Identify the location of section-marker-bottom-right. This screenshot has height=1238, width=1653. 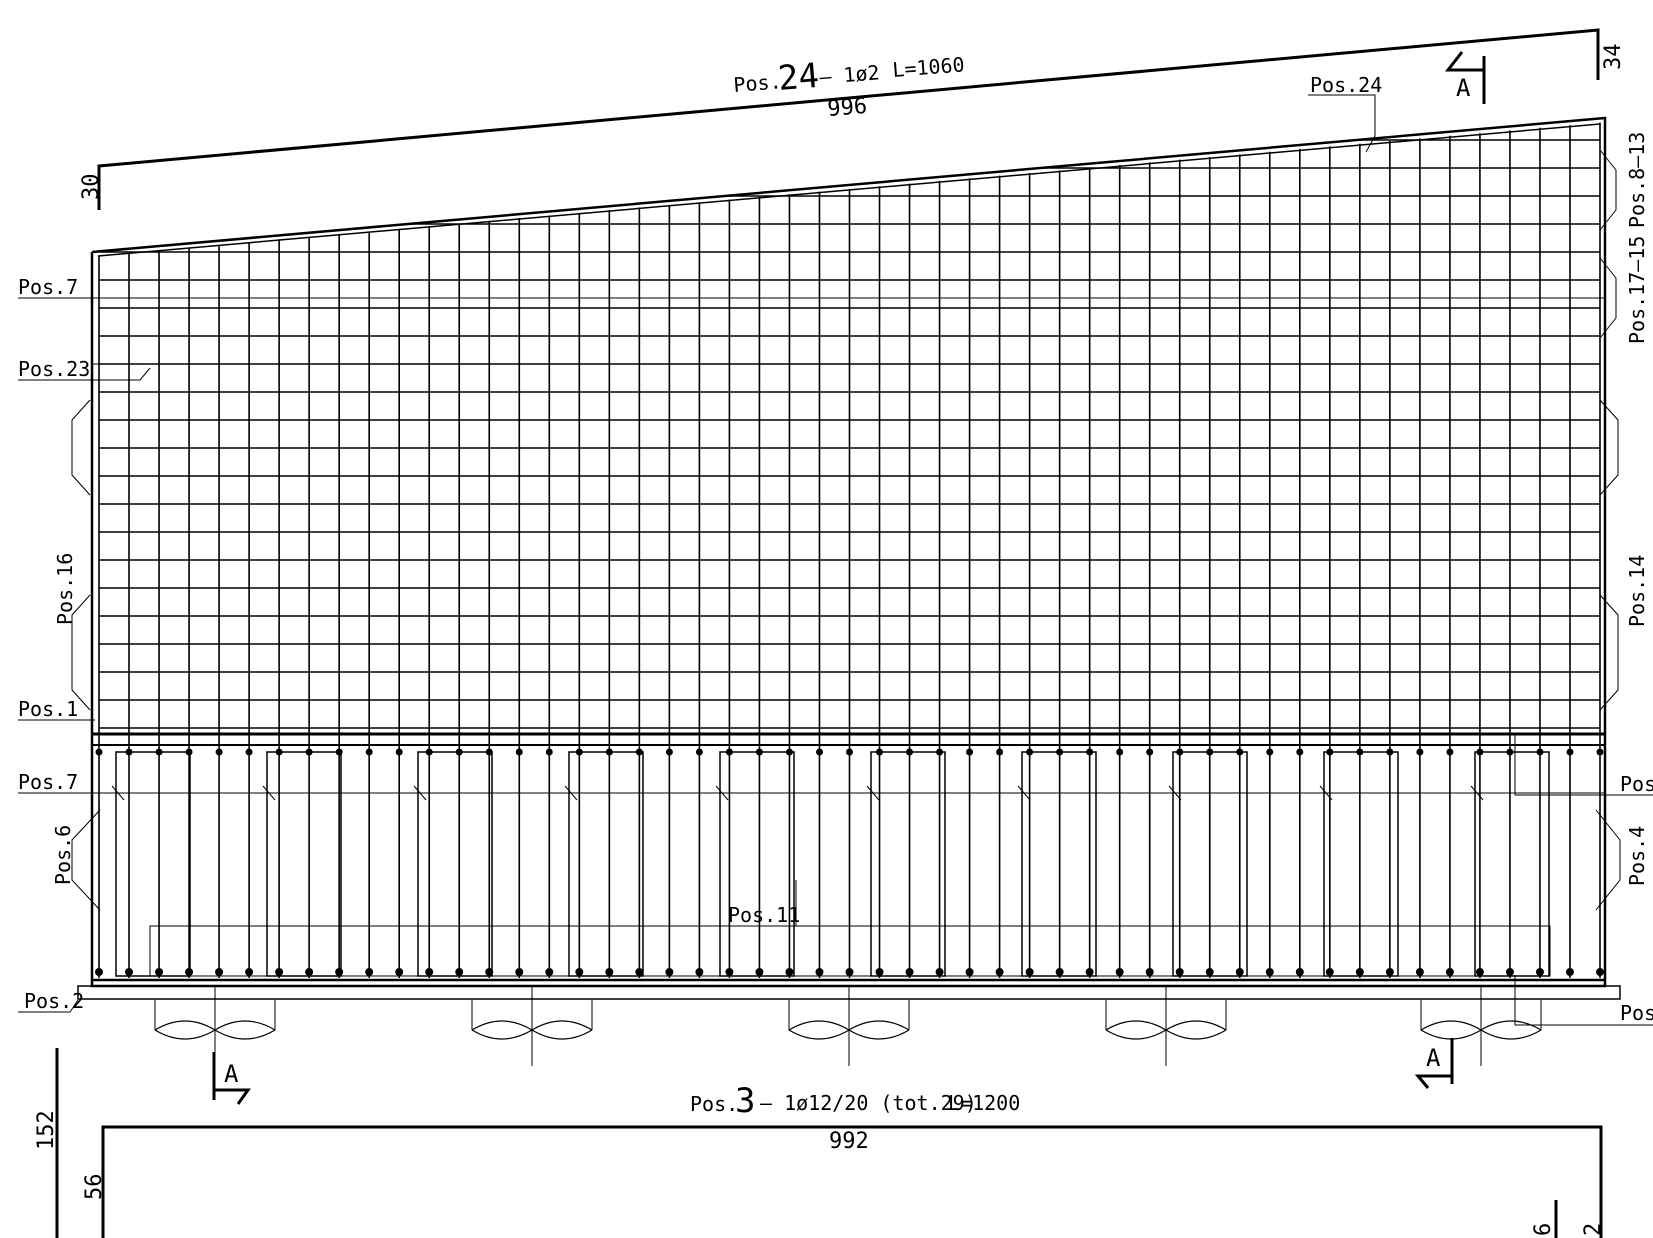
(1434, 1063).